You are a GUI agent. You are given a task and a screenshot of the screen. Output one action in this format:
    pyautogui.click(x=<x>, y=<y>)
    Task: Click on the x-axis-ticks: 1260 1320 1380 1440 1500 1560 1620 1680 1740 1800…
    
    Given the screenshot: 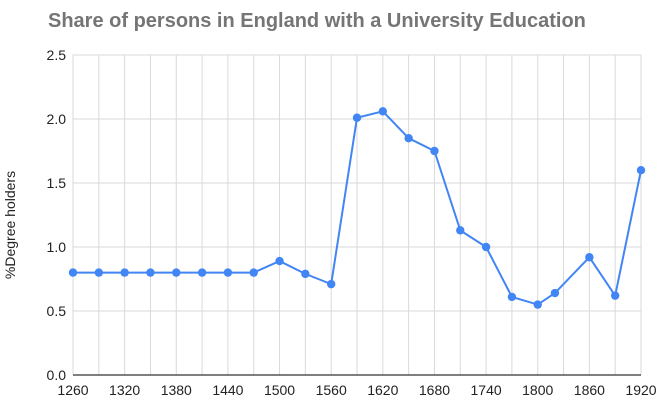 What is the action you would take?
    pyautogui.click(x=356, y=390)
    